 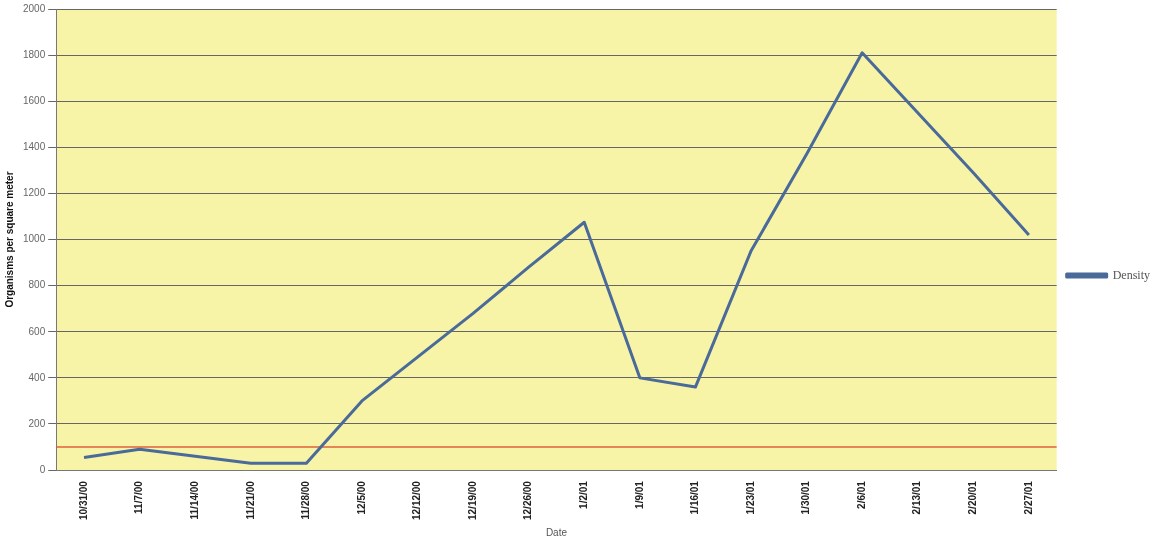 What do you see at coordinates (83, 500) in the screenshot?
I see `x-tick-label: 10/31/00` at bounding box center [83, 500].